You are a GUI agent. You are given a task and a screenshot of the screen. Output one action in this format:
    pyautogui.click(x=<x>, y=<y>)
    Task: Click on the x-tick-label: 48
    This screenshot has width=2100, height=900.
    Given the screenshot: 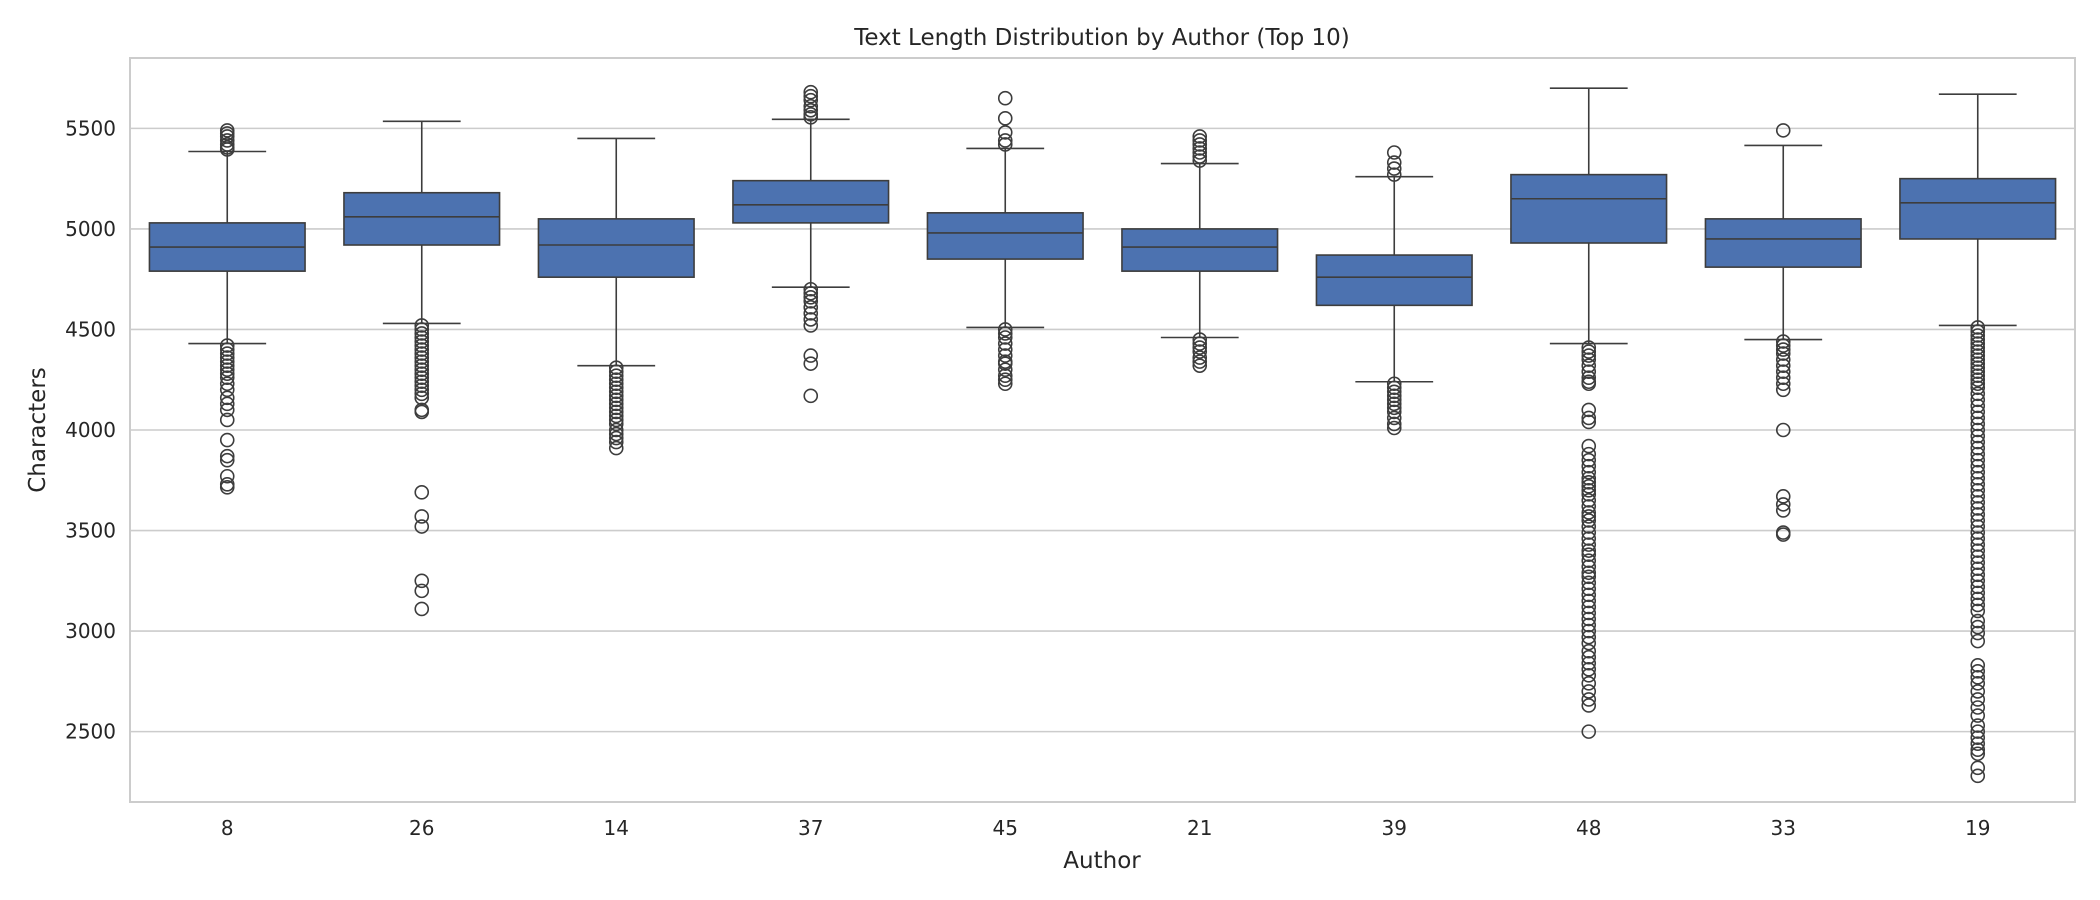 What is the action you would take?
    pyautogui.click(x=1588, y=828)
    